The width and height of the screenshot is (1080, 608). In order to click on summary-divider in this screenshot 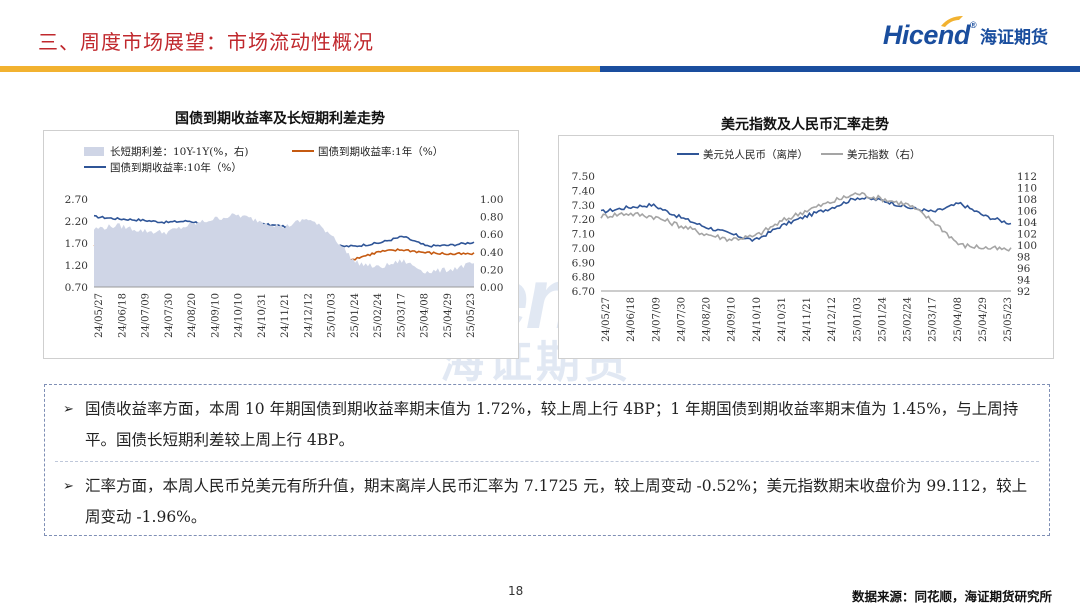, I will do `click(547, 461)`.